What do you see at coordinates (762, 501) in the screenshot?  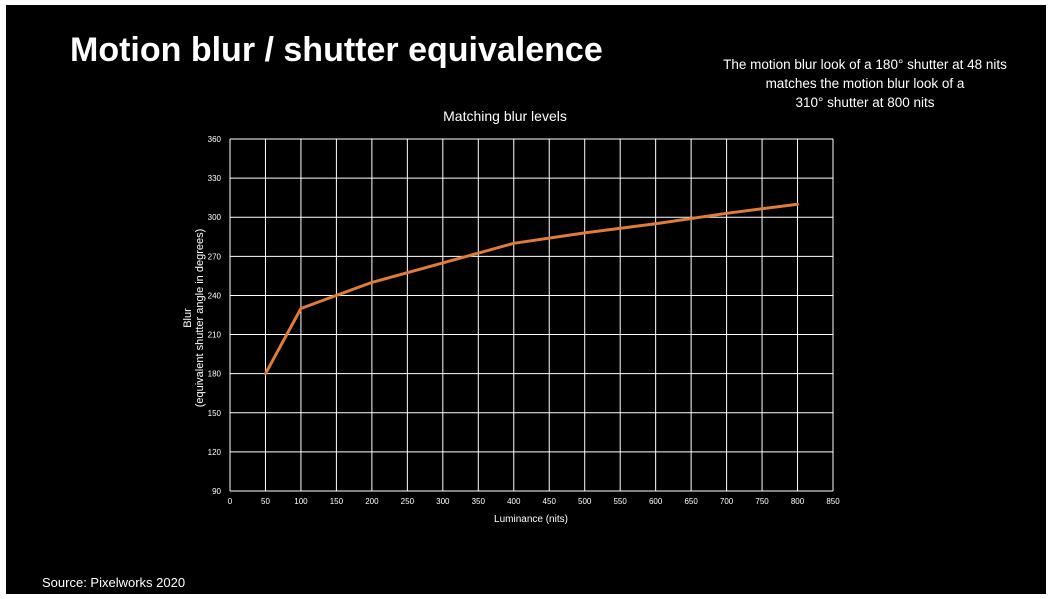 I see `x-tick-label: 750` at bounding box center [762, 501].